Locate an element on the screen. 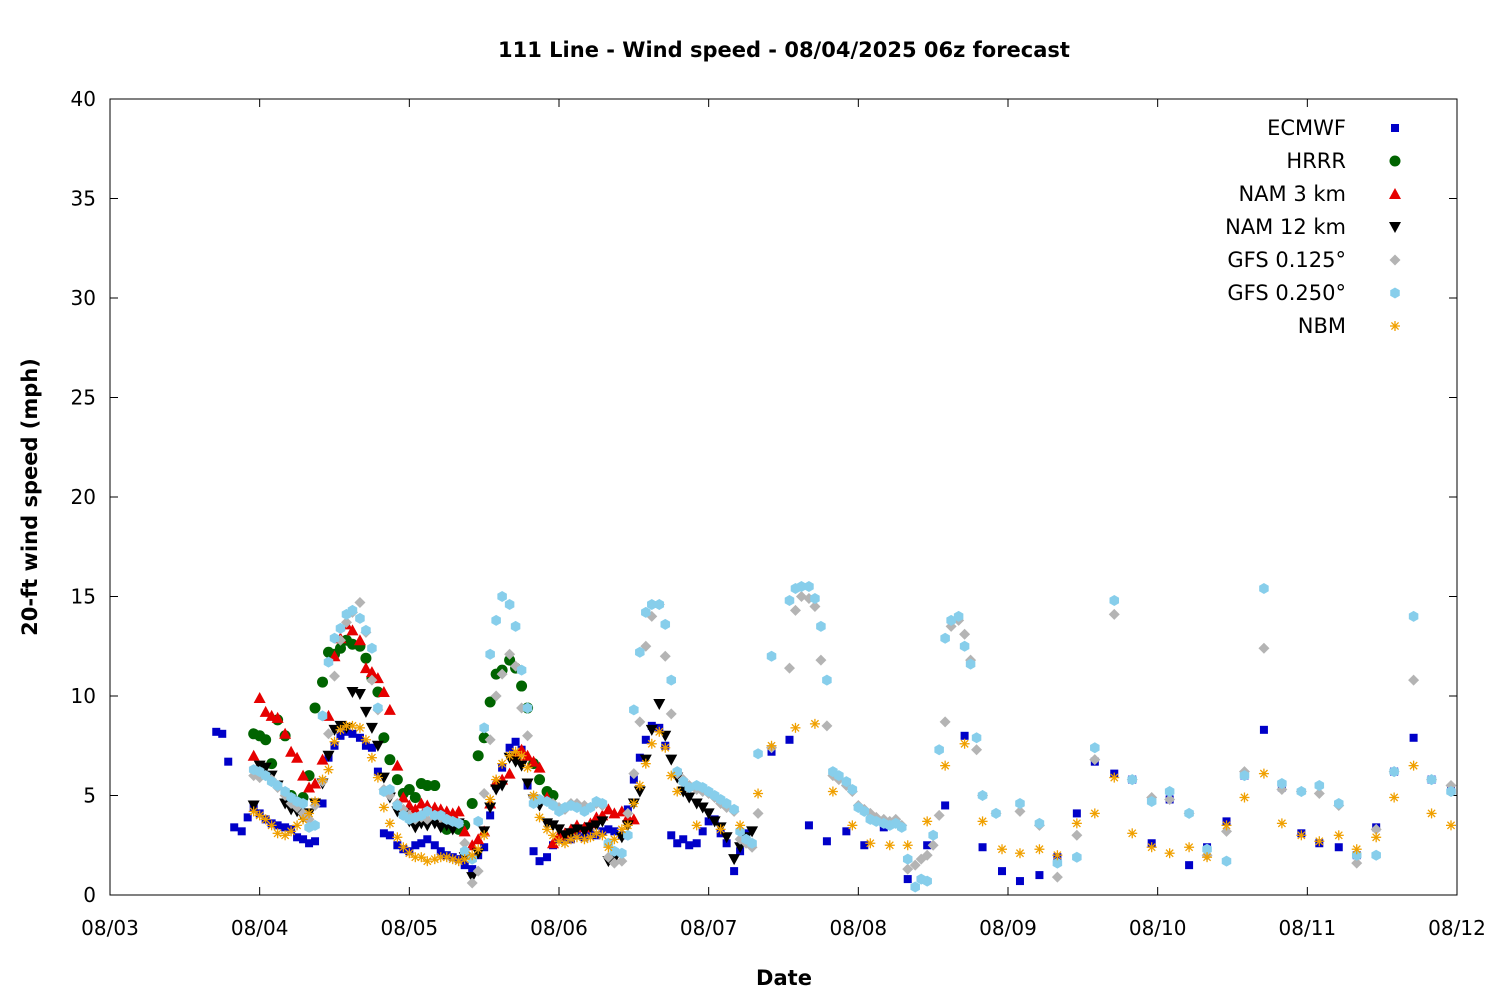 The image size is (1500, 1000). y-tick-label: 30 is located at coordinates (83, 298).